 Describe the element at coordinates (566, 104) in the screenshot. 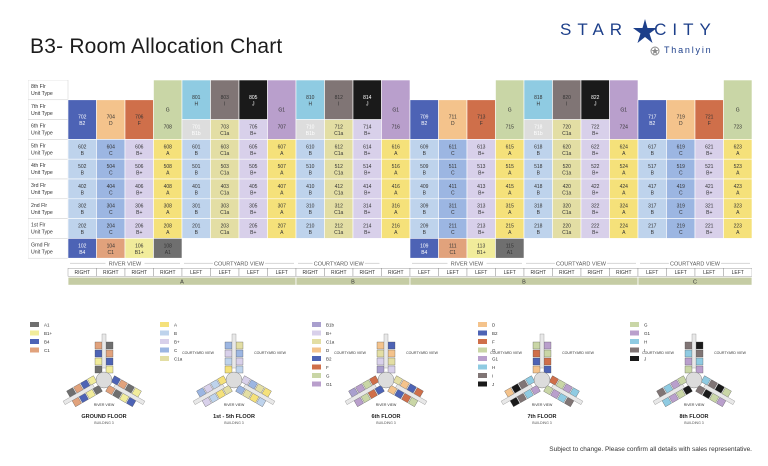

I see `unit-cell-8th-type: I` at that location.